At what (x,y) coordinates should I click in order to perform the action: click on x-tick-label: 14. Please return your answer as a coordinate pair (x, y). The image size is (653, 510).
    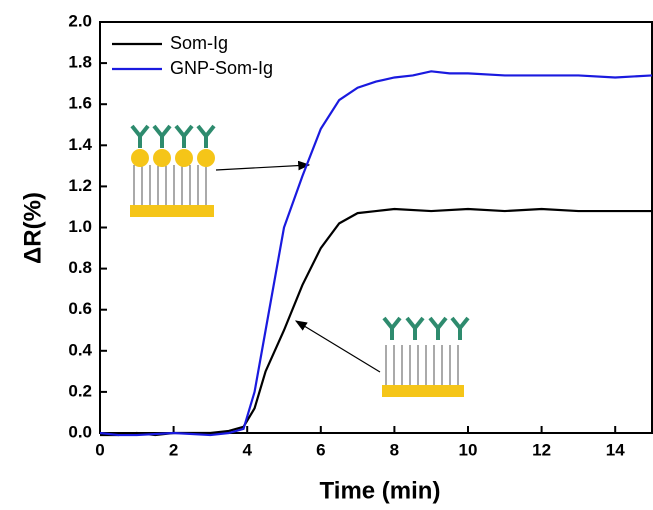
    Looking at the image, I should click on (615, 449).